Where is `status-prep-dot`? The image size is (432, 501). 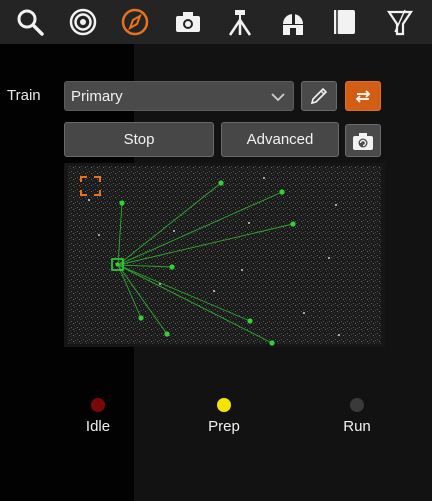
status-prep-dot is located at coordinates (224, 405).